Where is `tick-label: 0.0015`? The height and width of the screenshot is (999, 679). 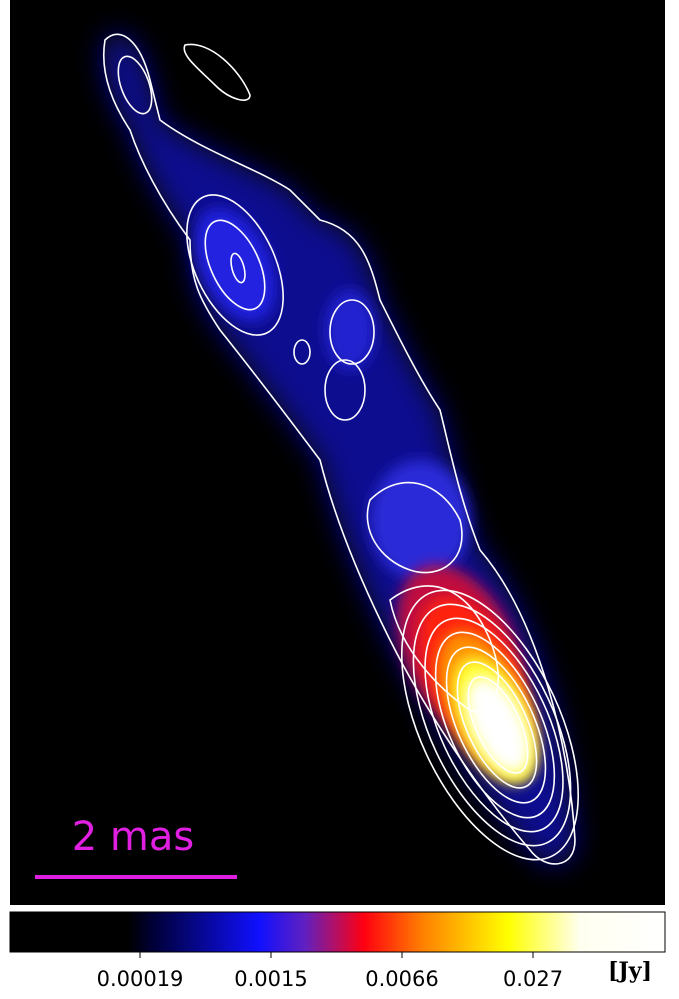
tick-label: 0.0015 is located at coordinates (270, 979).